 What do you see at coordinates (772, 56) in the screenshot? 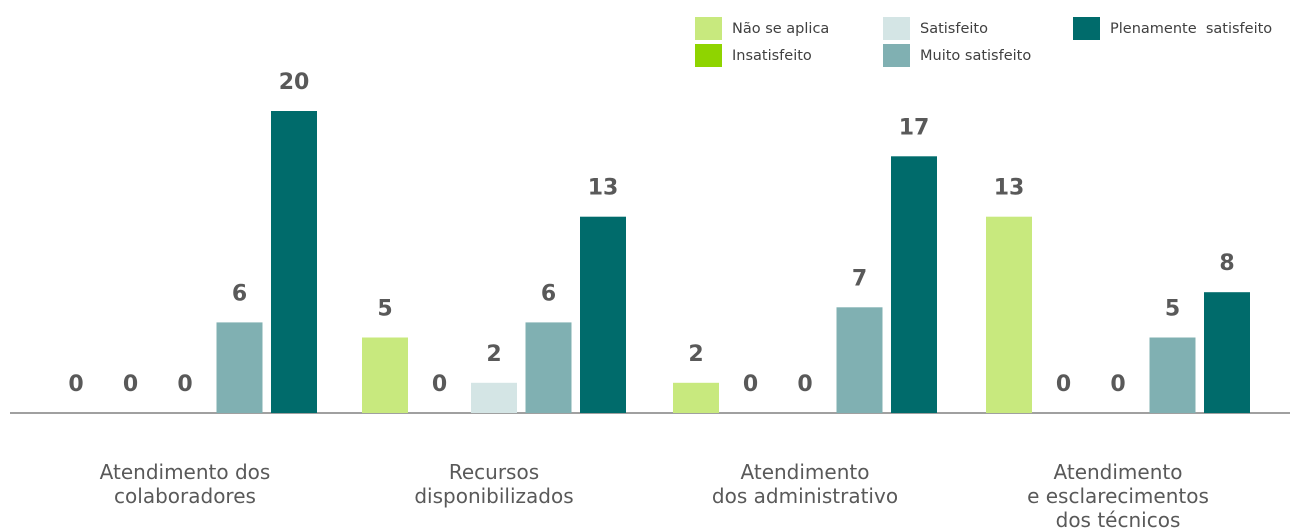
I see `legend-label: Insatisfeito` at bounding box center [772, 56].